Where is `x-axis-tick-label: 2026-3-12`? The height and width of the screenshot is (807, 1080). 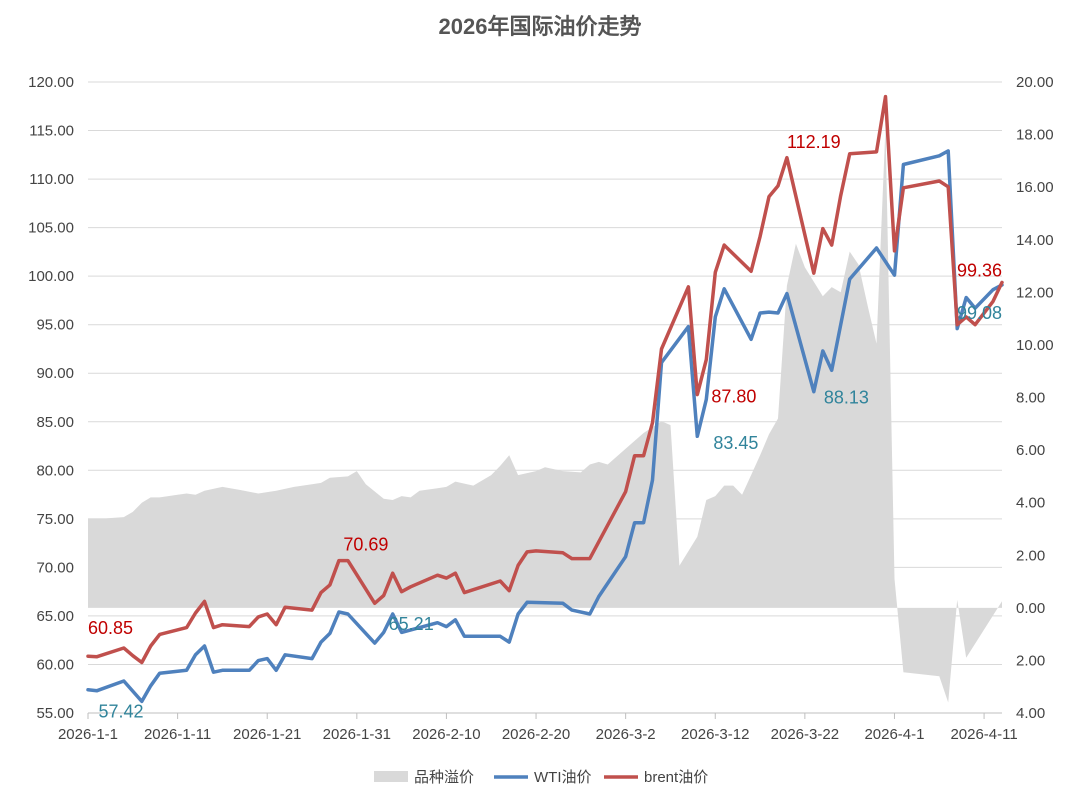
x-axis-tick-label: 2026-3-12 is located at coordinates (715, 734).